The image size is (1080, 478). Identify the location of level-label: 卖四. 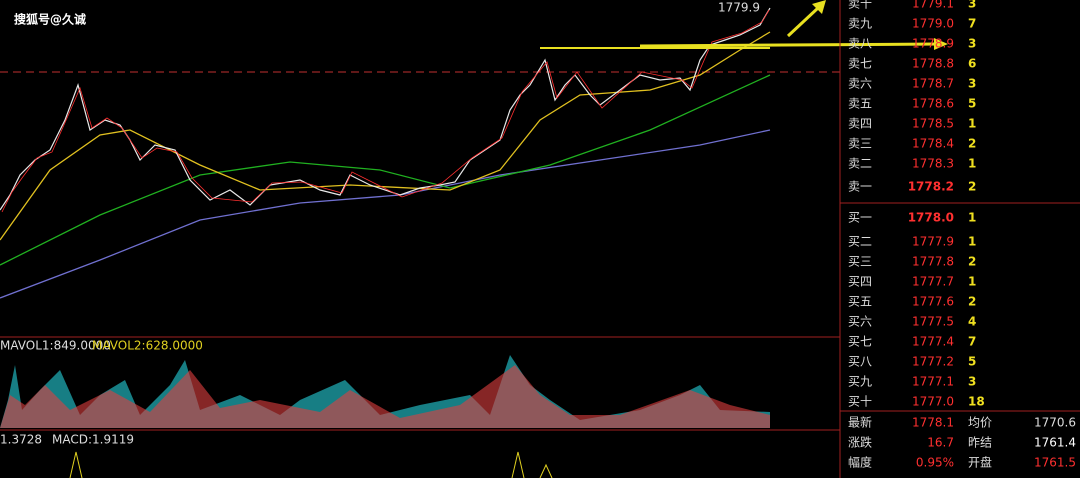
(860, 124).